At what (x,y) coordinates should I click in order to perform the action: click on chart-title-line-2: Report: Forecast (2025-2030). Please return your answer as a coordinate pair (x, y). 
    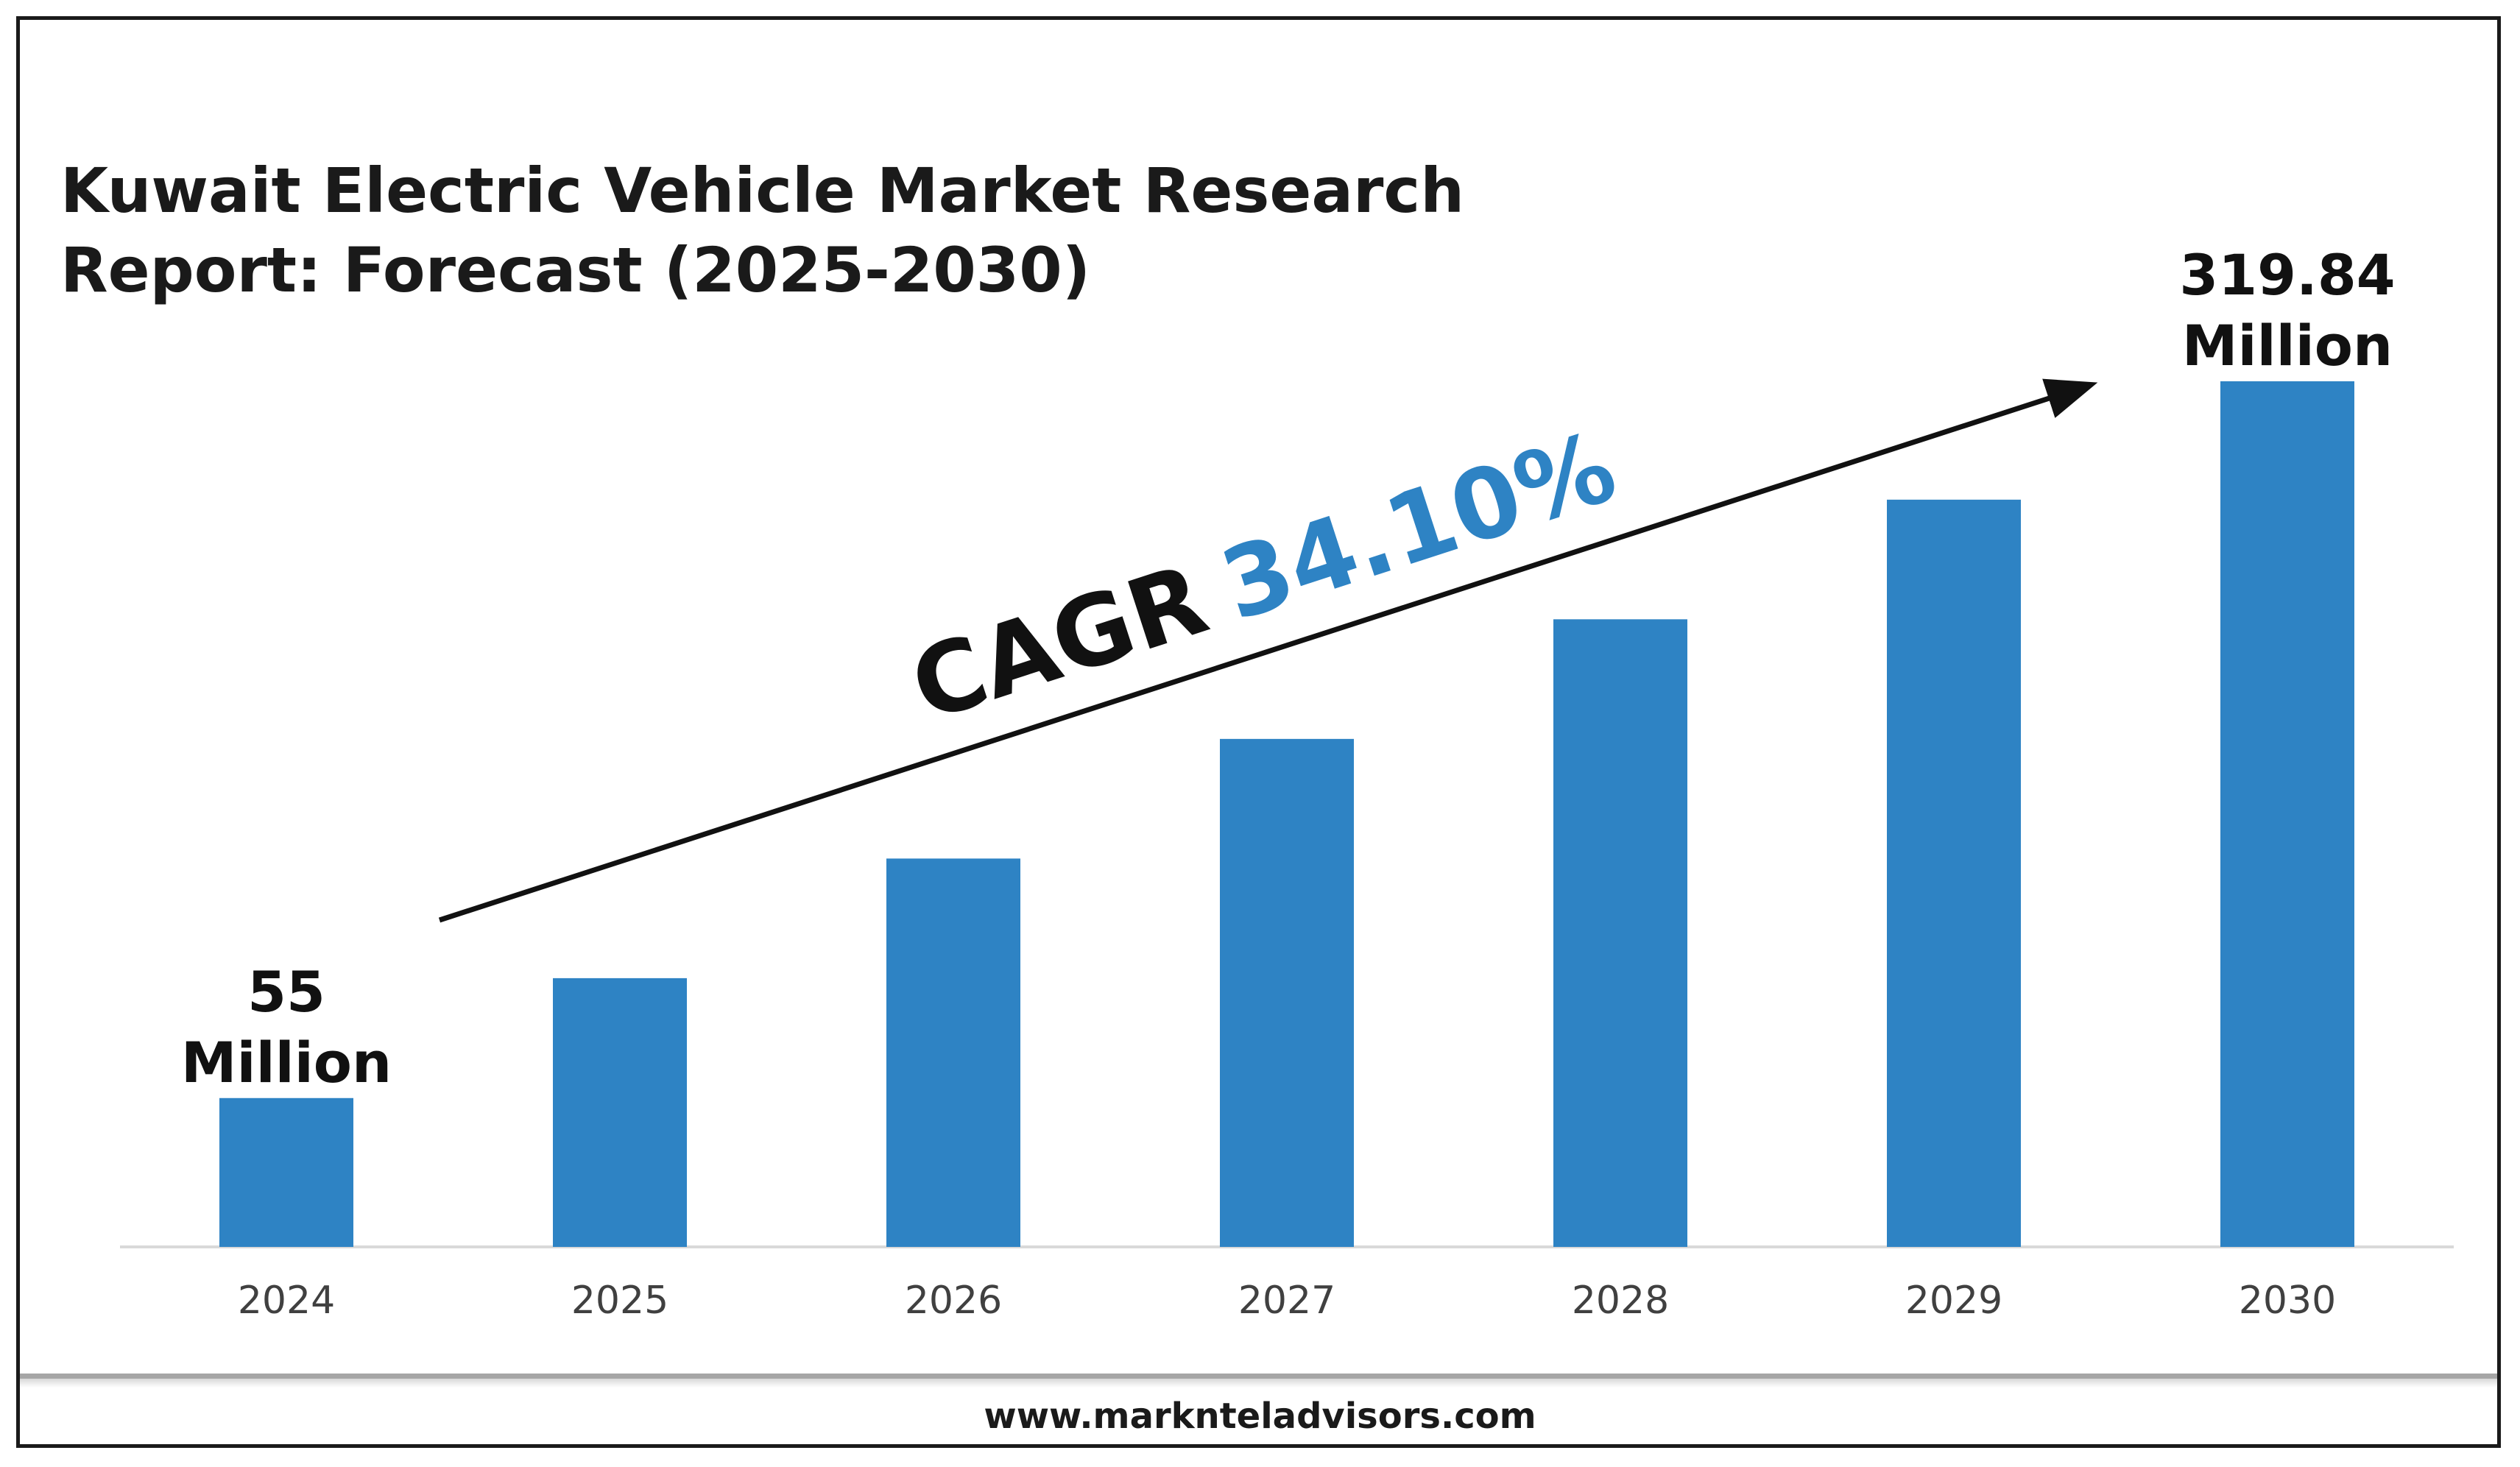
    Looking at the image, I should click on (575, 270).